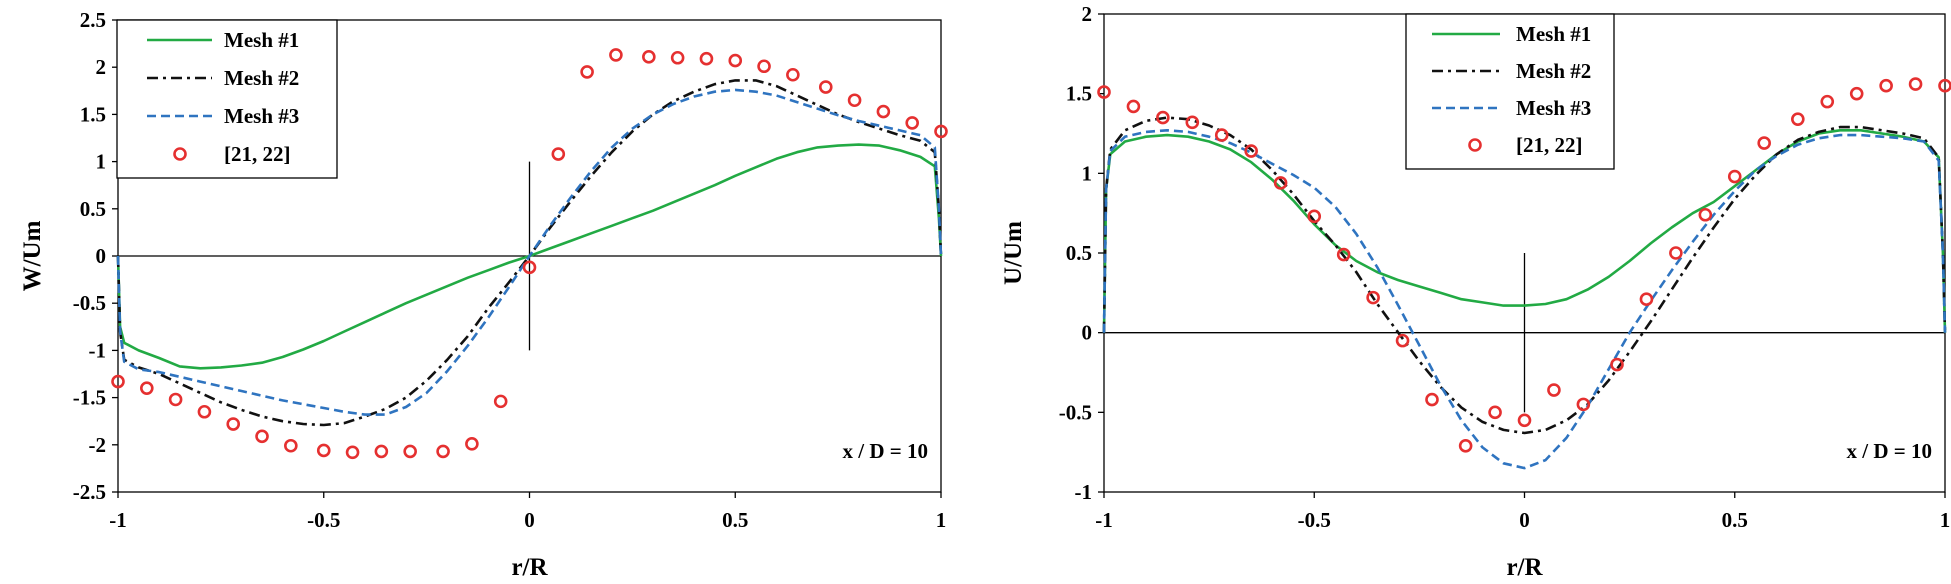  What do you see at coordinates (89, 398) in the screenshot?
I see `y-tick-label: -1.5` at bounding box center [89, 398].